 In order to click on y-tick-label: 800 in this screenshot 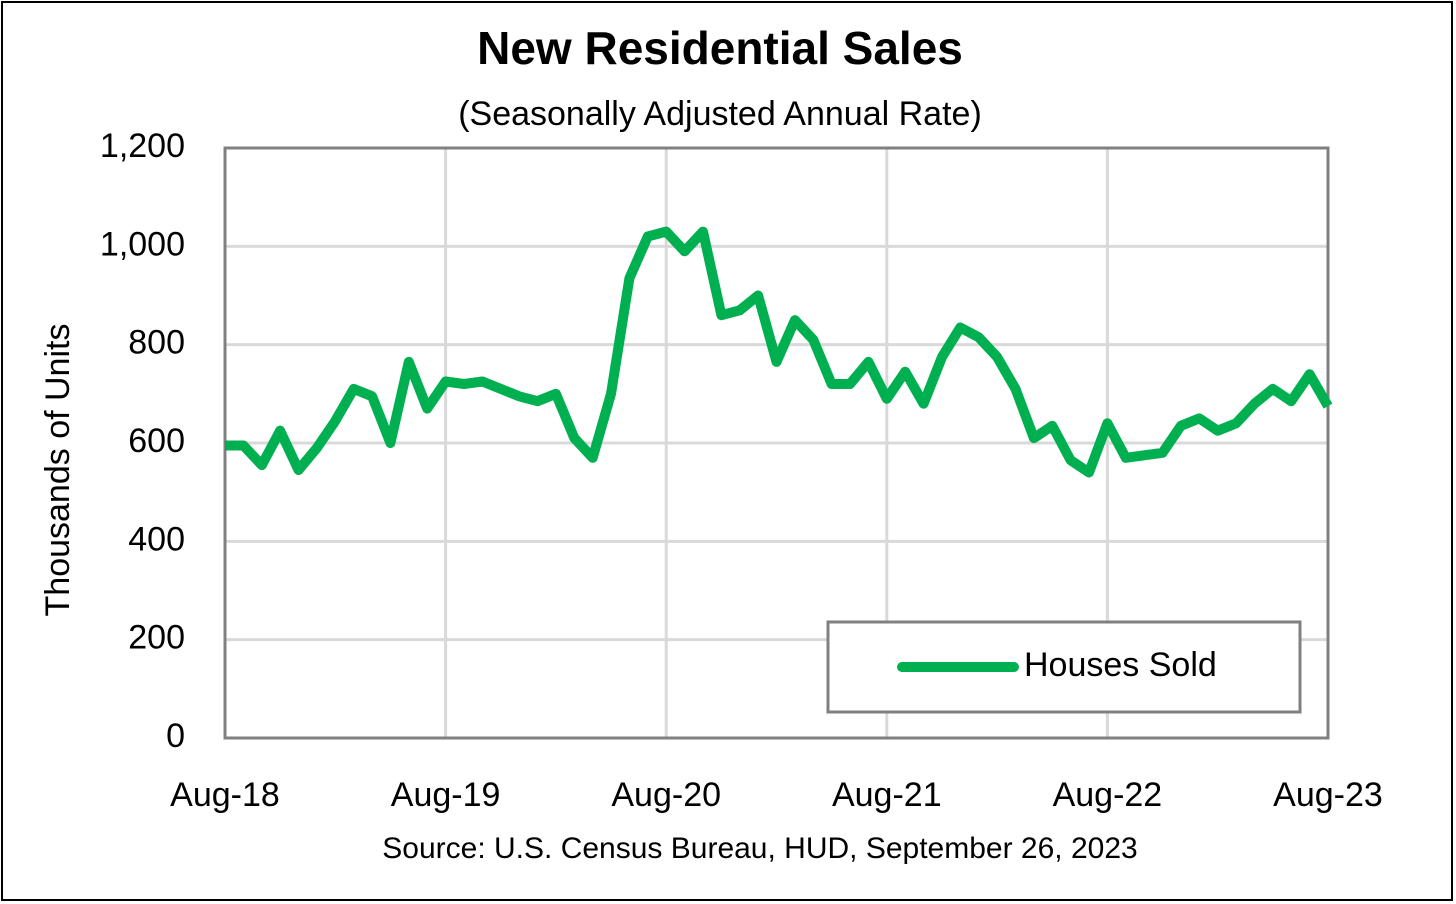, I will do `click(156, 343)`.